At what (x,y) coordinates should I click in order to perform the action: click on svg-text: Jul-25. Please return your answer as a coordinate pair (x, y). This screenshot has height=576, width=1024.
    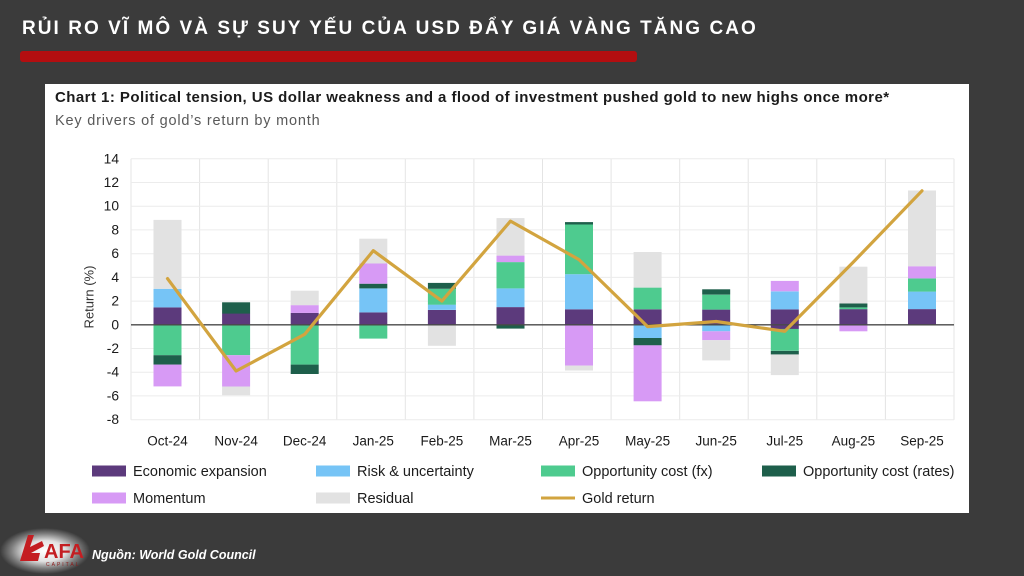
    Looking at the image, I should click on (784, 441).